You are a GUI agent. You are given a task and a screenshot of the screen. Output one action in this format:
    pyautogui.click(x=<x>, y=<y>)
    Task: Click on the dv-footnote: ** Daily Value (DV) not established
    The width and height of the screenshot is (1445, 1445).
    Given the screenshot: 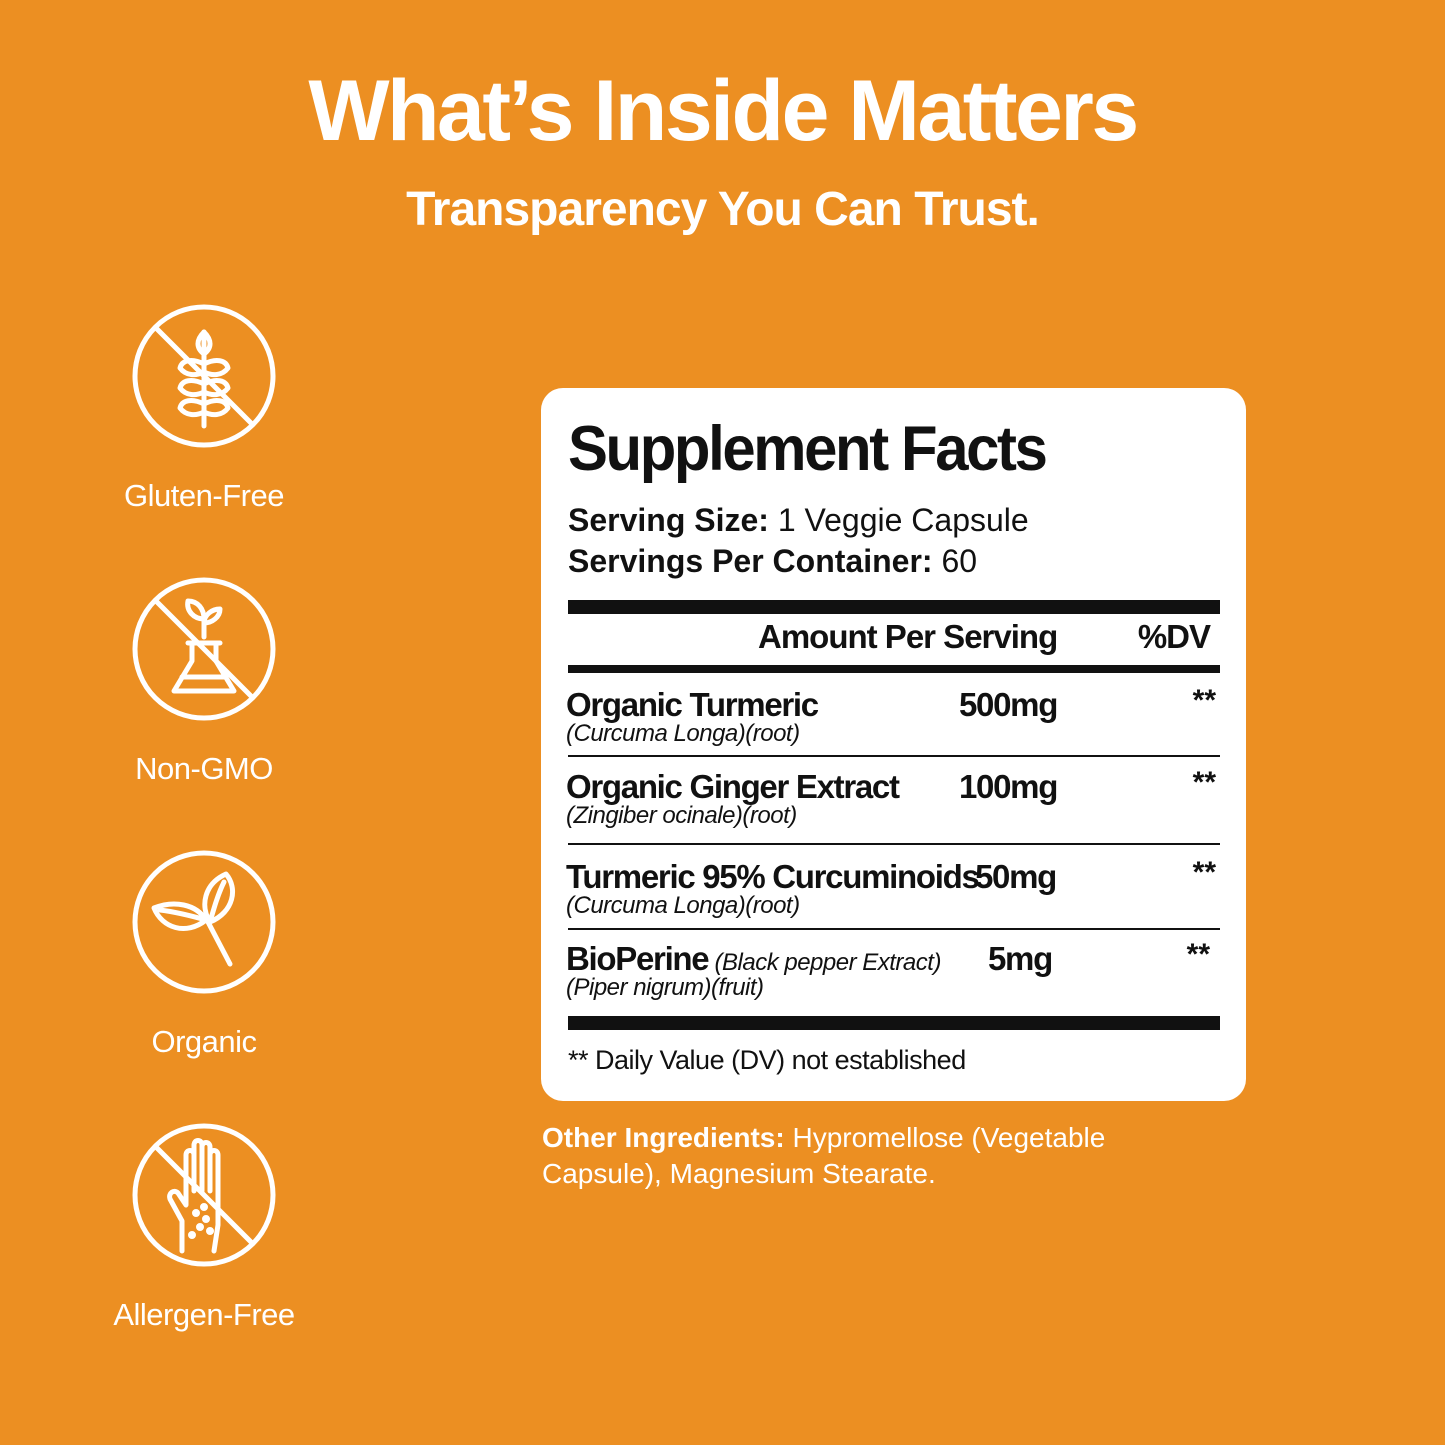 What is the action you would take?
    pyautogui.click(x=767, y=1060)
    